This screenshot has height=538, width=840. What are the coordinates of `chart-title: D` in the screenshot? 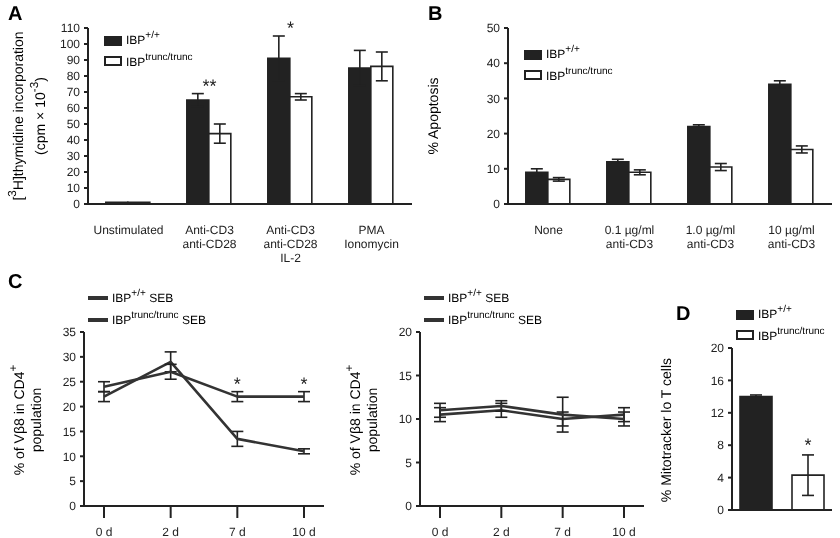 It's located at (683, 315).